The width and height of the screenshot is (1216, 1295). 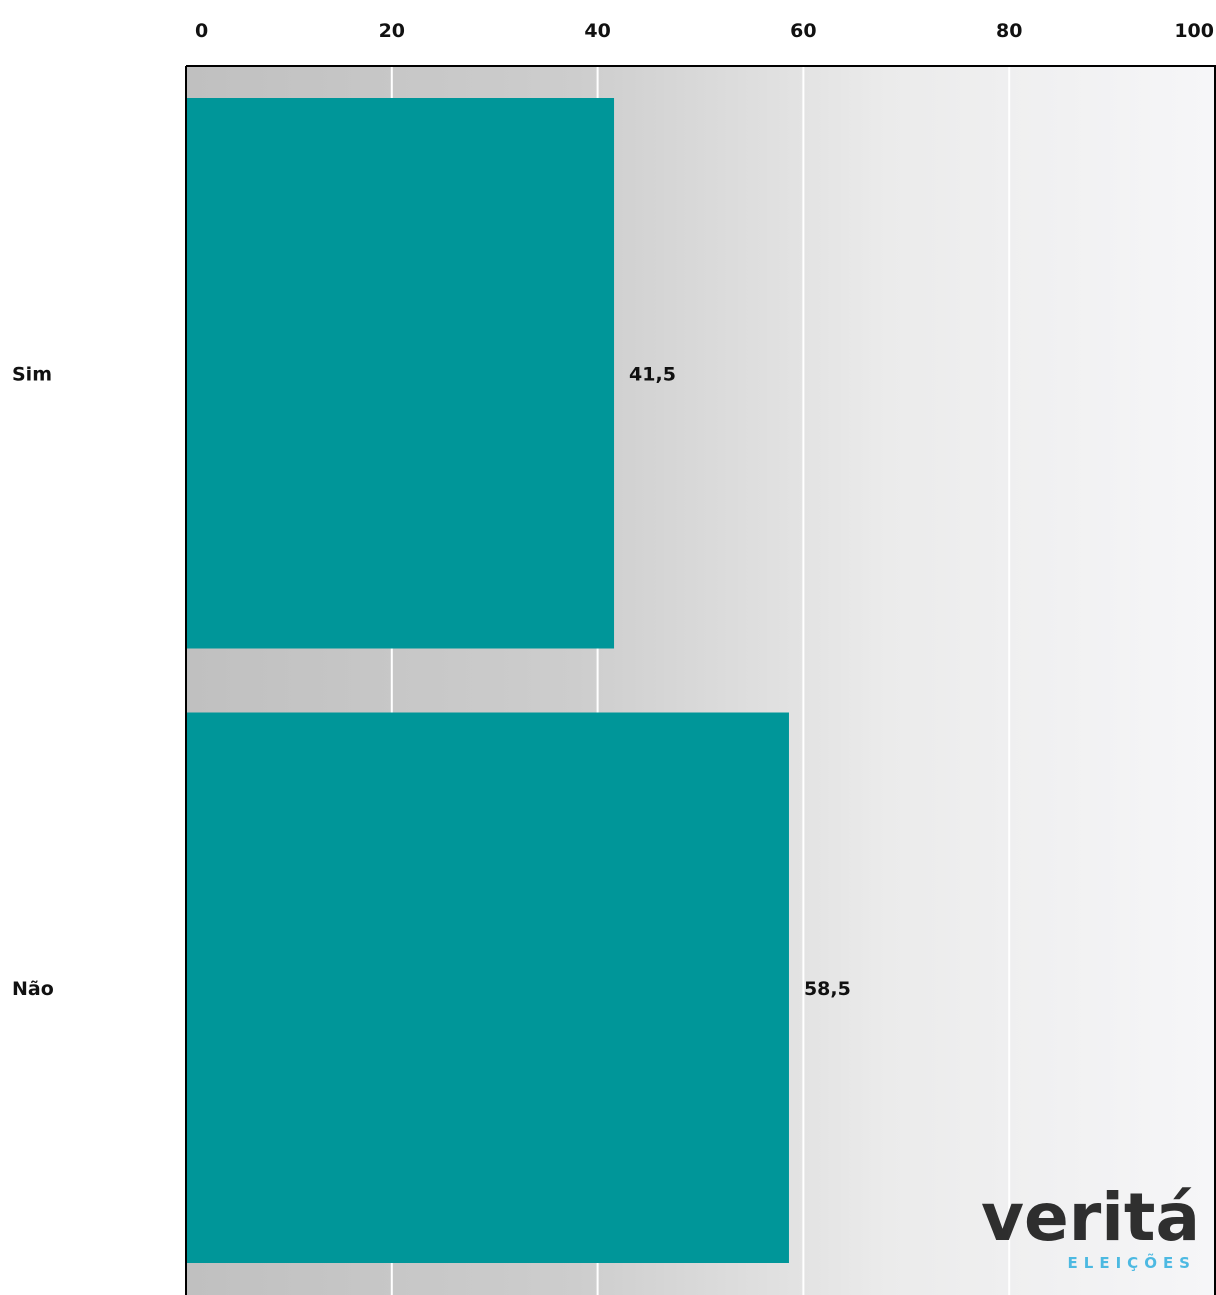 What do you see at coordinates (401, 373) in the screenshot?
I see `bar-sim` at bounding box center [401, 373].